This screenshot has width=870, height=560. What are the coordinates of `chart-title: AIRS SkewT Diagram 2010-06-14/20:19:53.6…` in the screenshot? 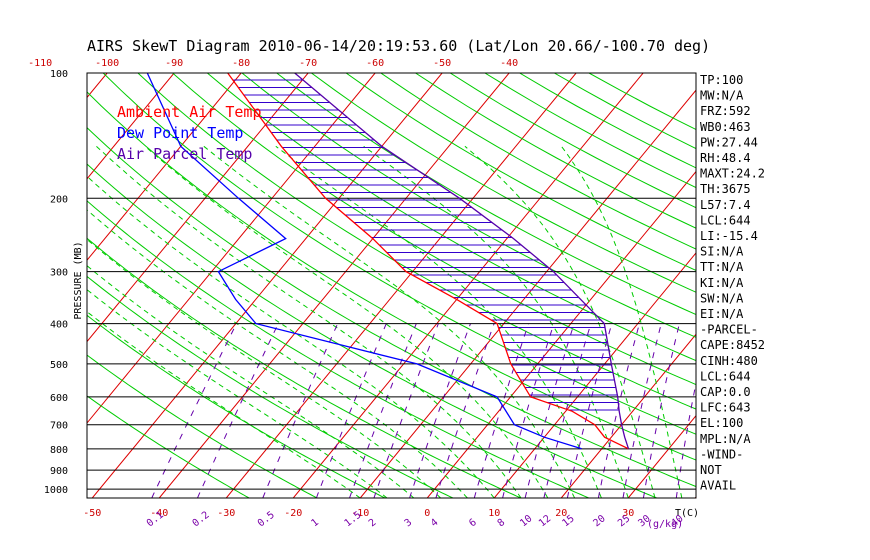 It's located at (398, 46).